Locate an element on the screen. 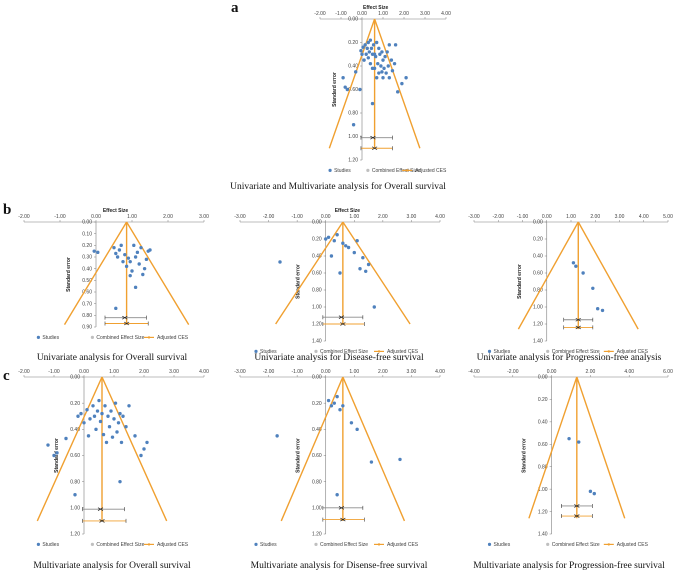  x-axis-title: Effect Size is located at coordinates (116, 211).